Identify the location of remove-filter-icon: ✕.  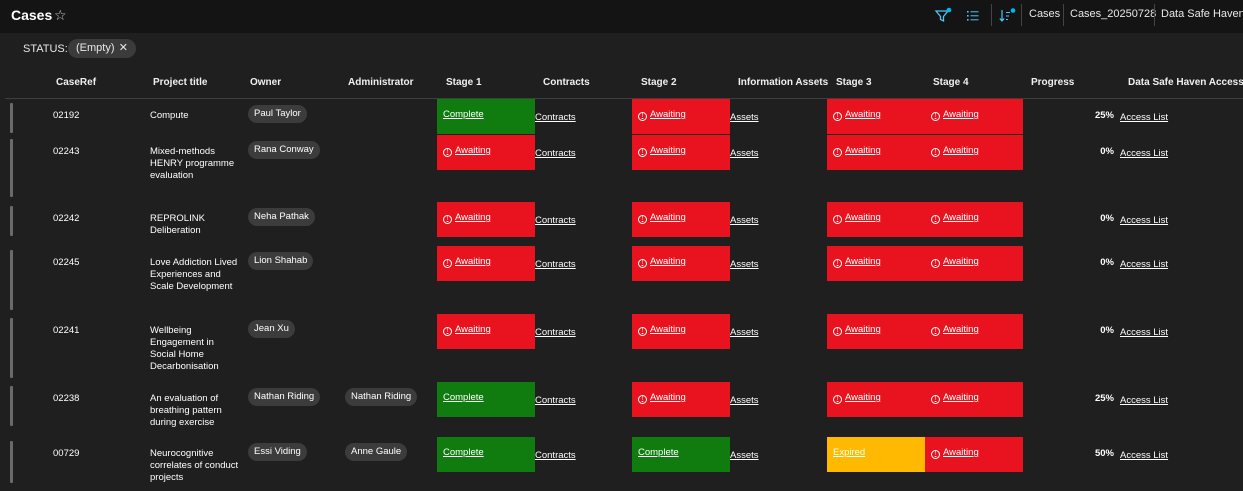
(123, 48).